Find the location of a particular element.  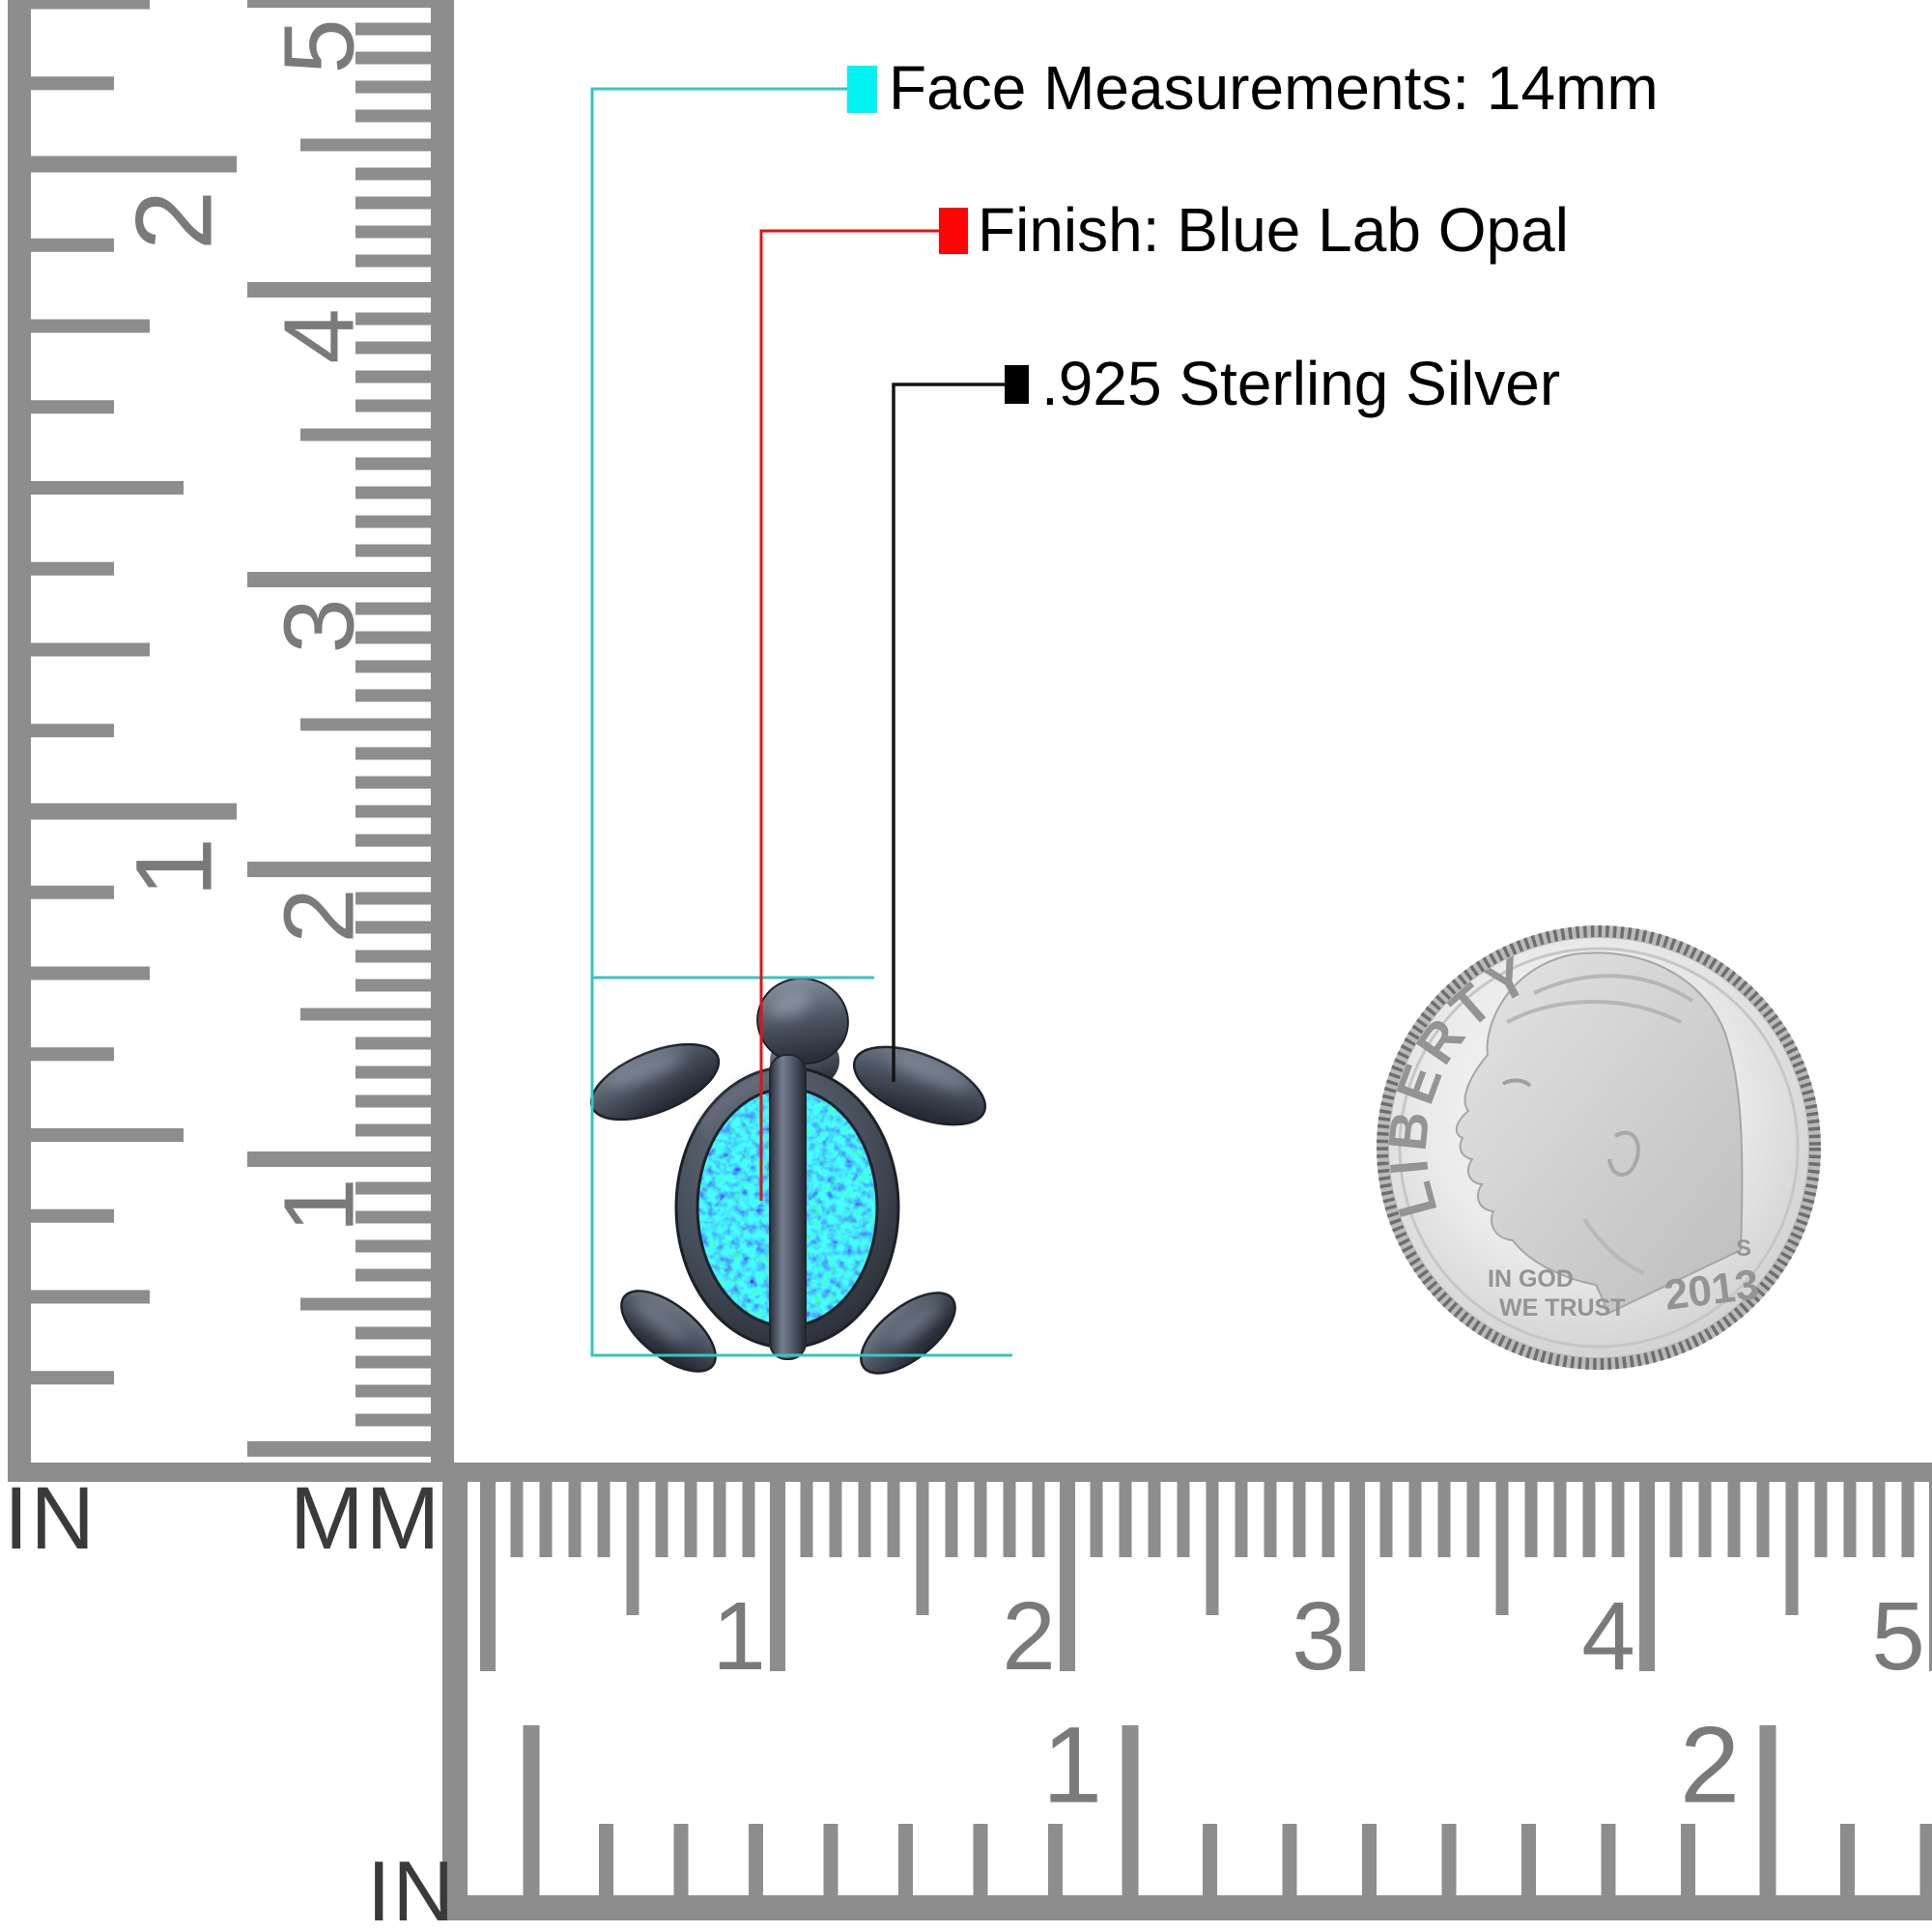

callout-lines is located at coordinates (801, 722).